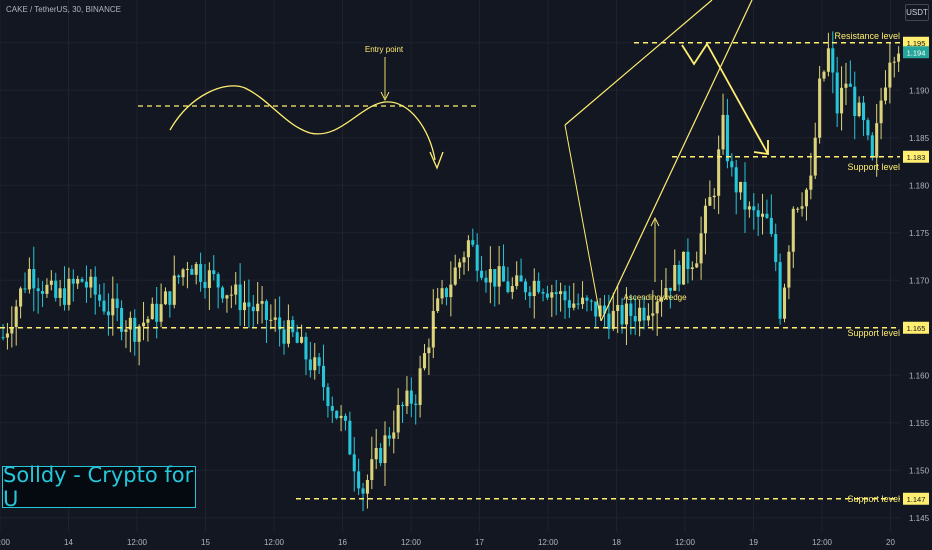  Describe the element at coordinates (873, 333) in the screenshot. I see `support-level-label-2: Support level` at that location.